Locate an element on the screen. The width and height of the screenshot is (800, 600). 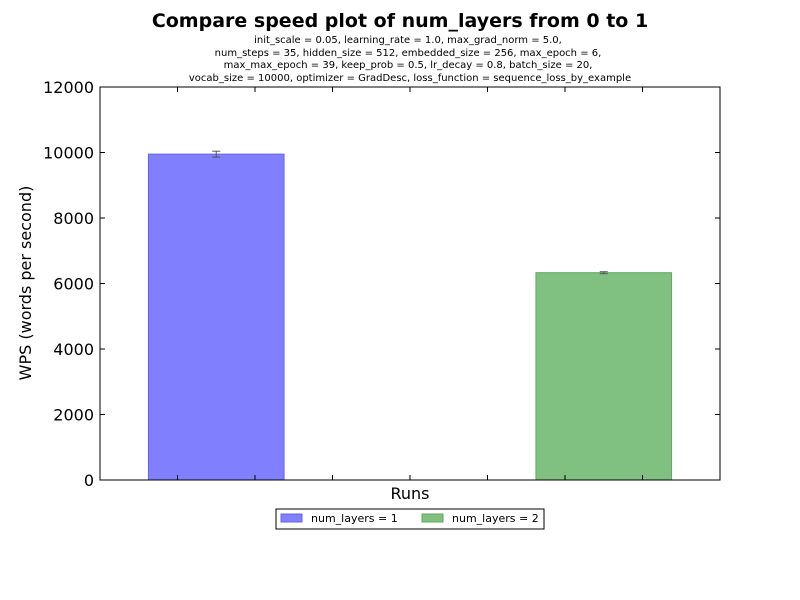
y-tick-label: 0 is located at coordinates (89, 480).